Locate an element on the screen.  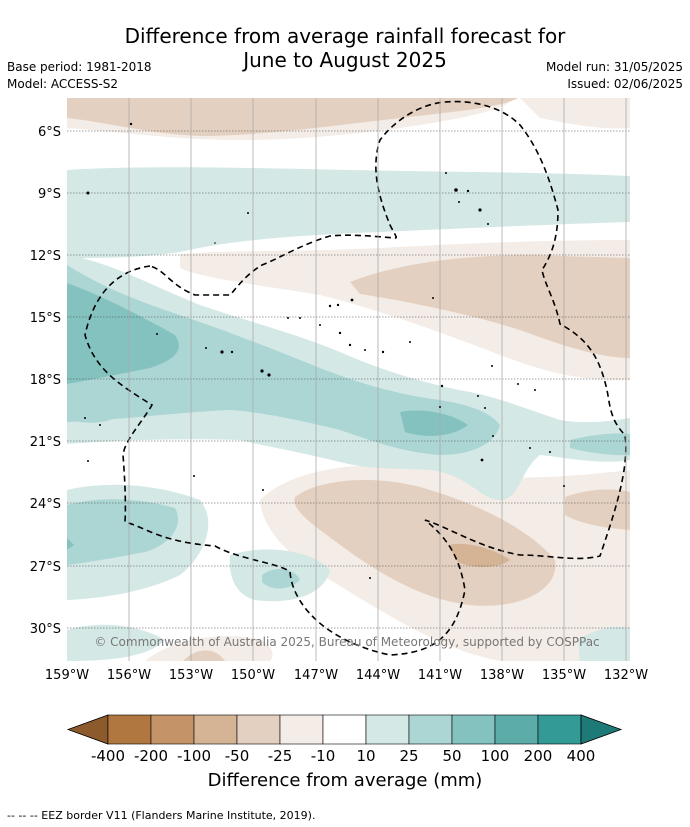
lat-label: 30°S is located at coordinates (45, 629).